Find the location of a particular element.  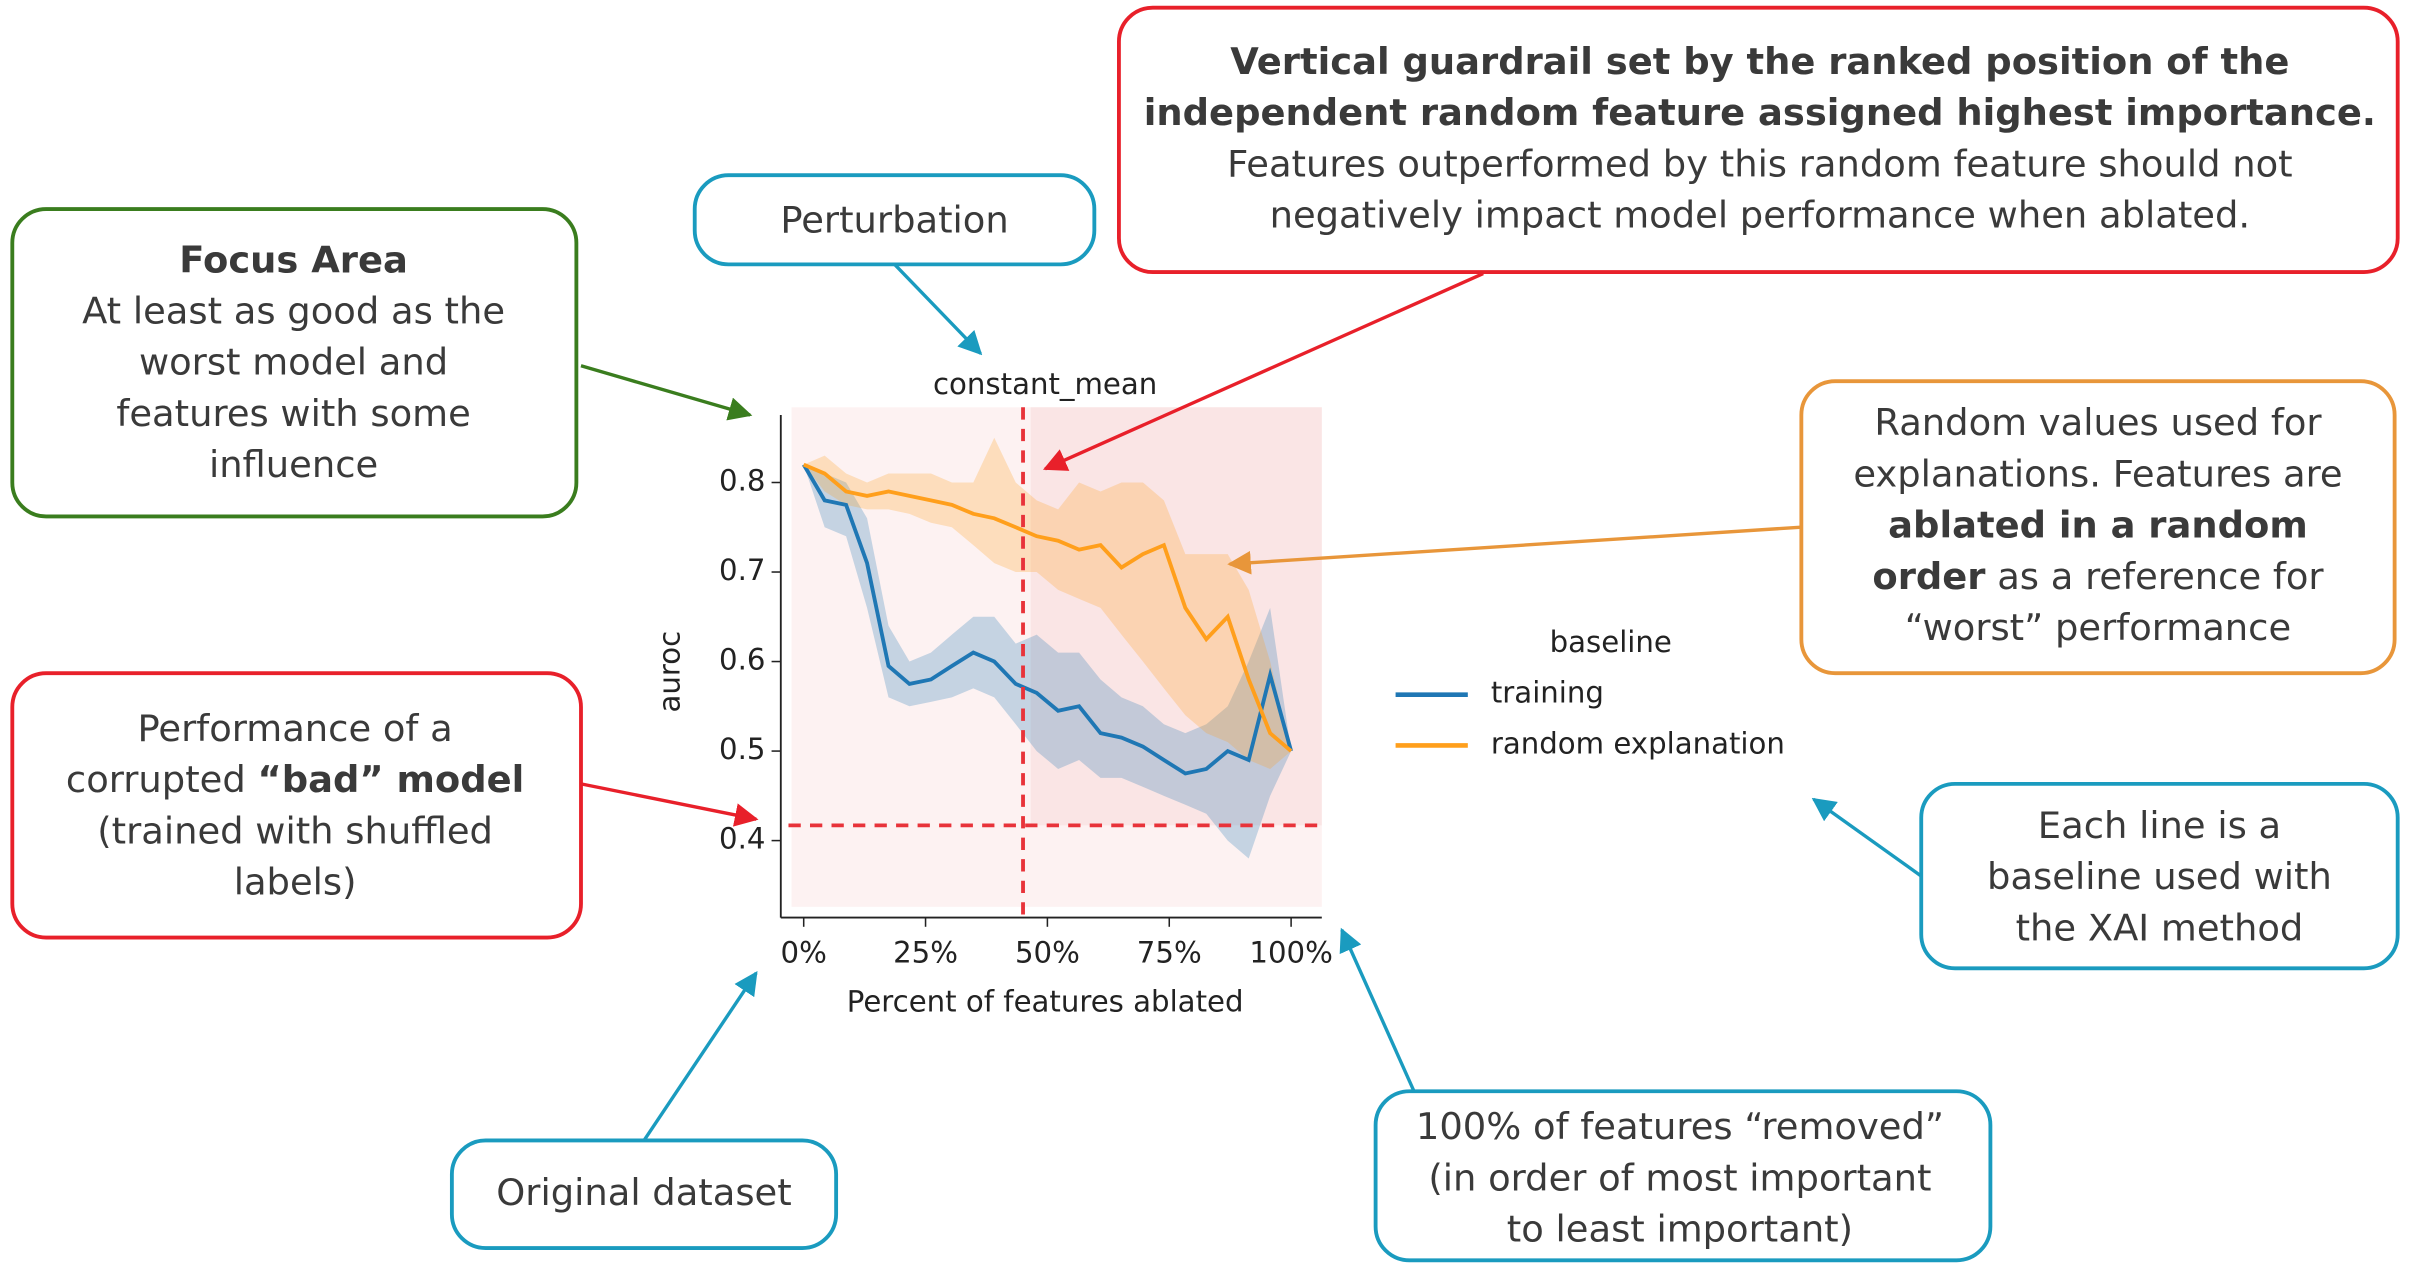

annotation-text: influence is located at coordinates (293, 464).